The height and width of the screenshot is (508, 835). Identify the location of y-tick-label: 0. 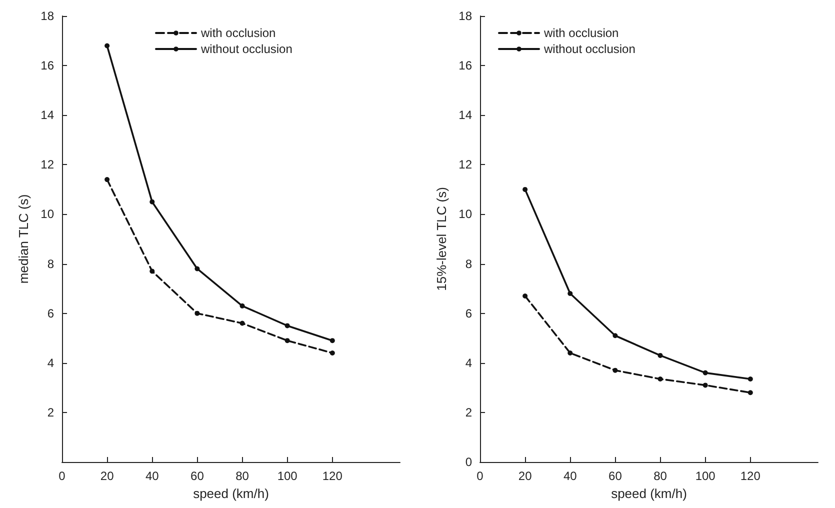
(468, 462).